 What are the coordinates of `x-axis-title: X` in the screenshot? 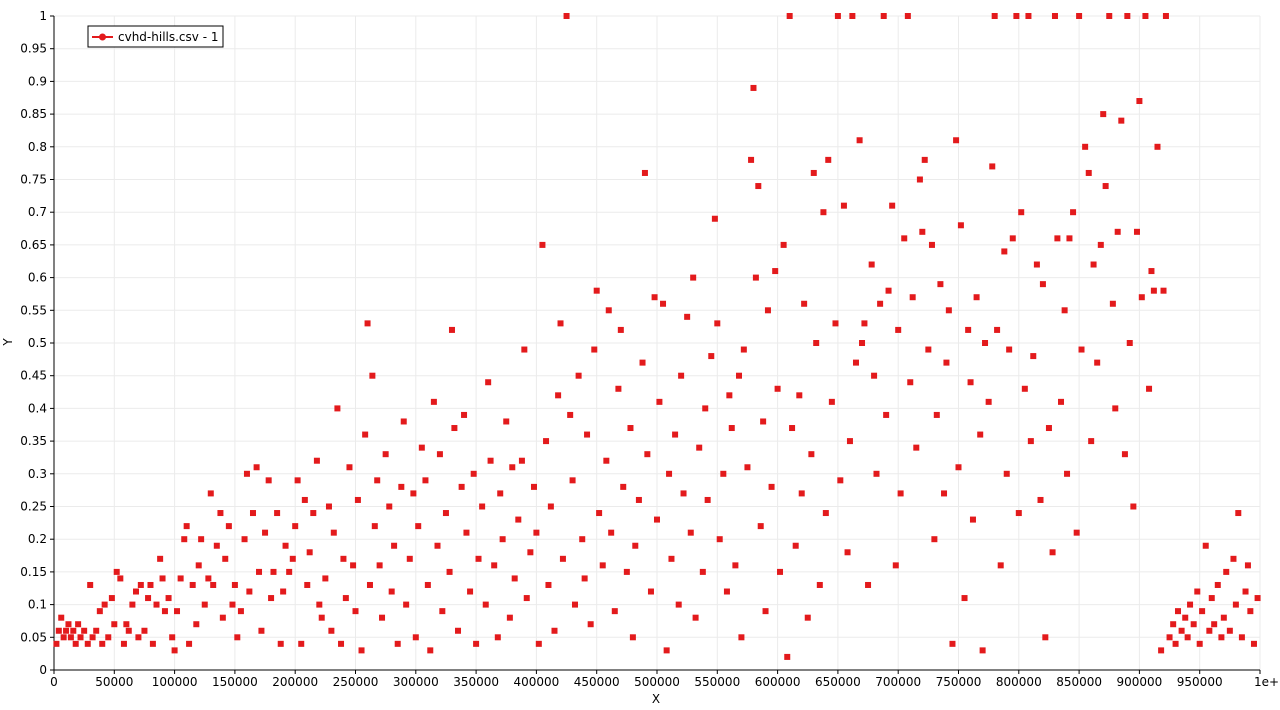 It's located at (656, 699).